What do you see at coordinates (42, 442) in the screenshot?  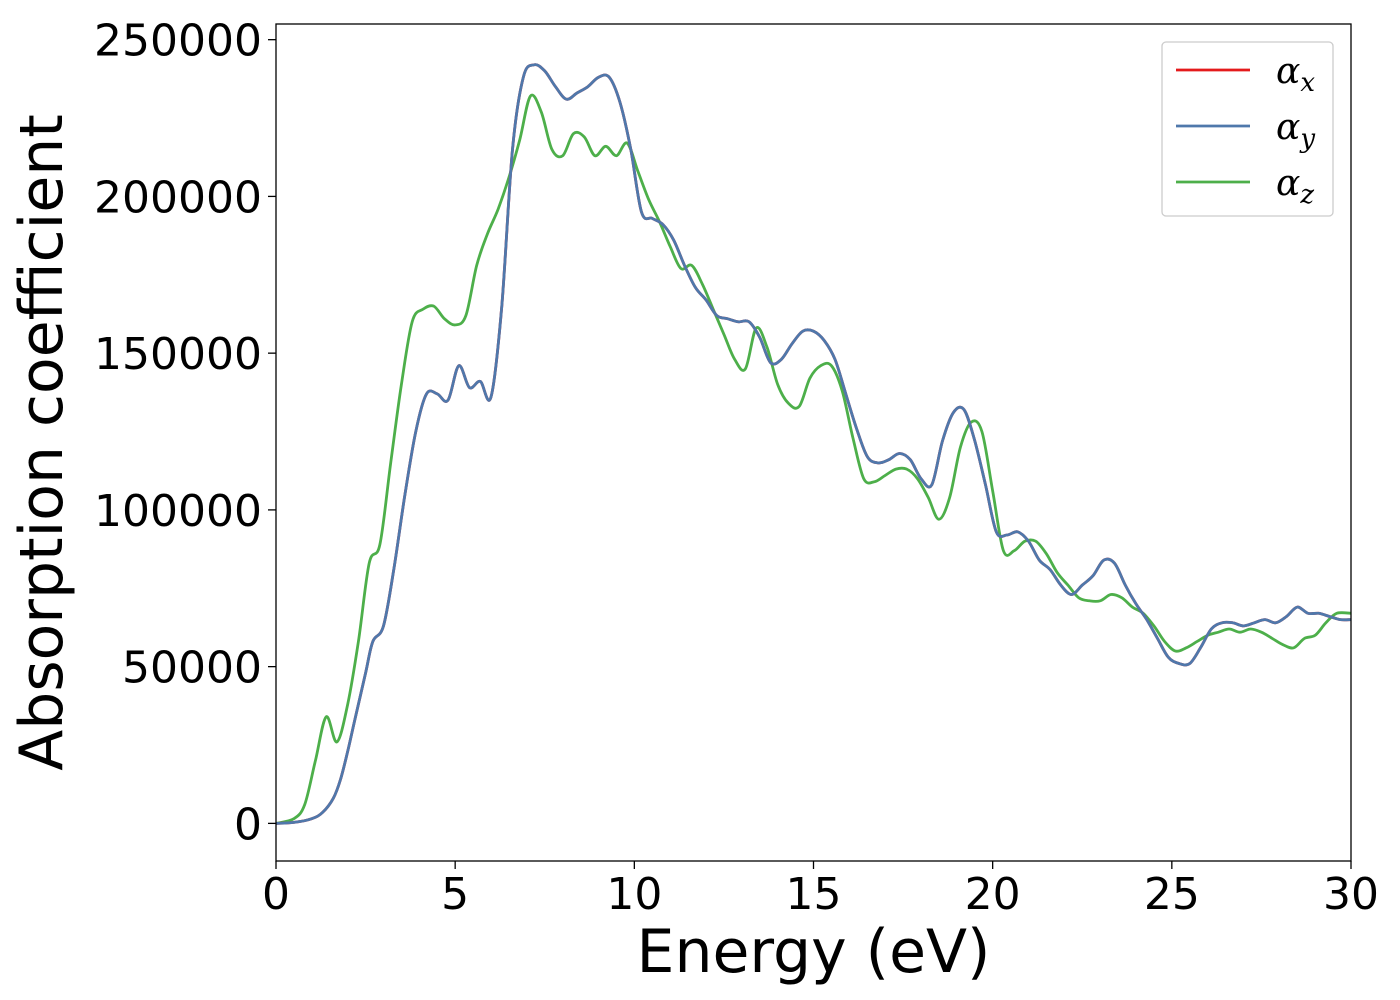 I see `y-axis-title: Absorption coefficient` at bounding box center [42, 442].